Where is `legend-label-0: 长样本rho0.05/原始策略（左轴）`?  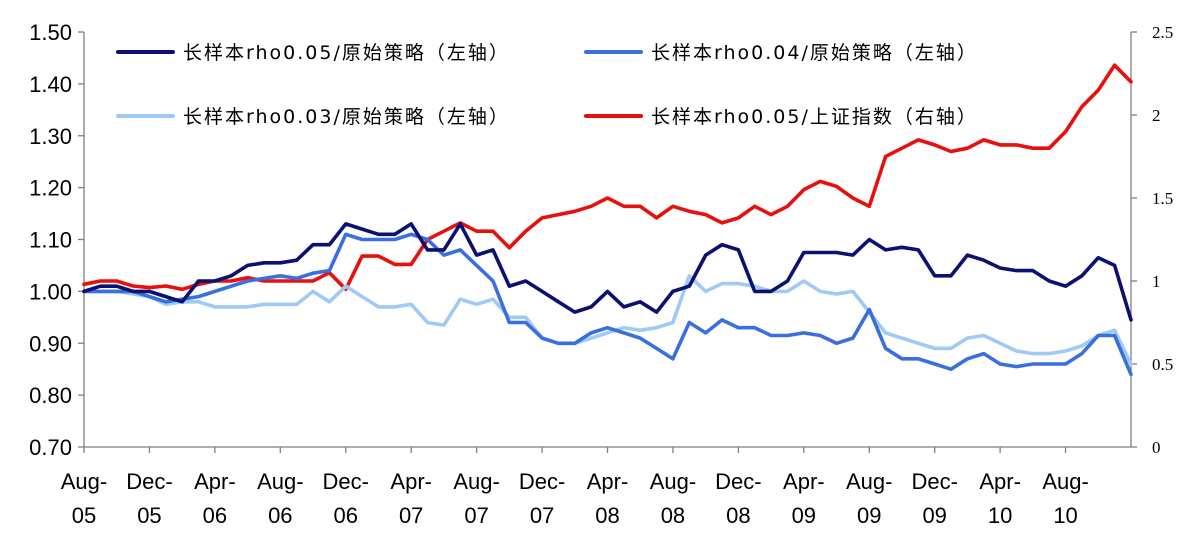 legend-label-0: 长样本rho0.05/原始策略（左轴） is located at coordinates (346, 53).